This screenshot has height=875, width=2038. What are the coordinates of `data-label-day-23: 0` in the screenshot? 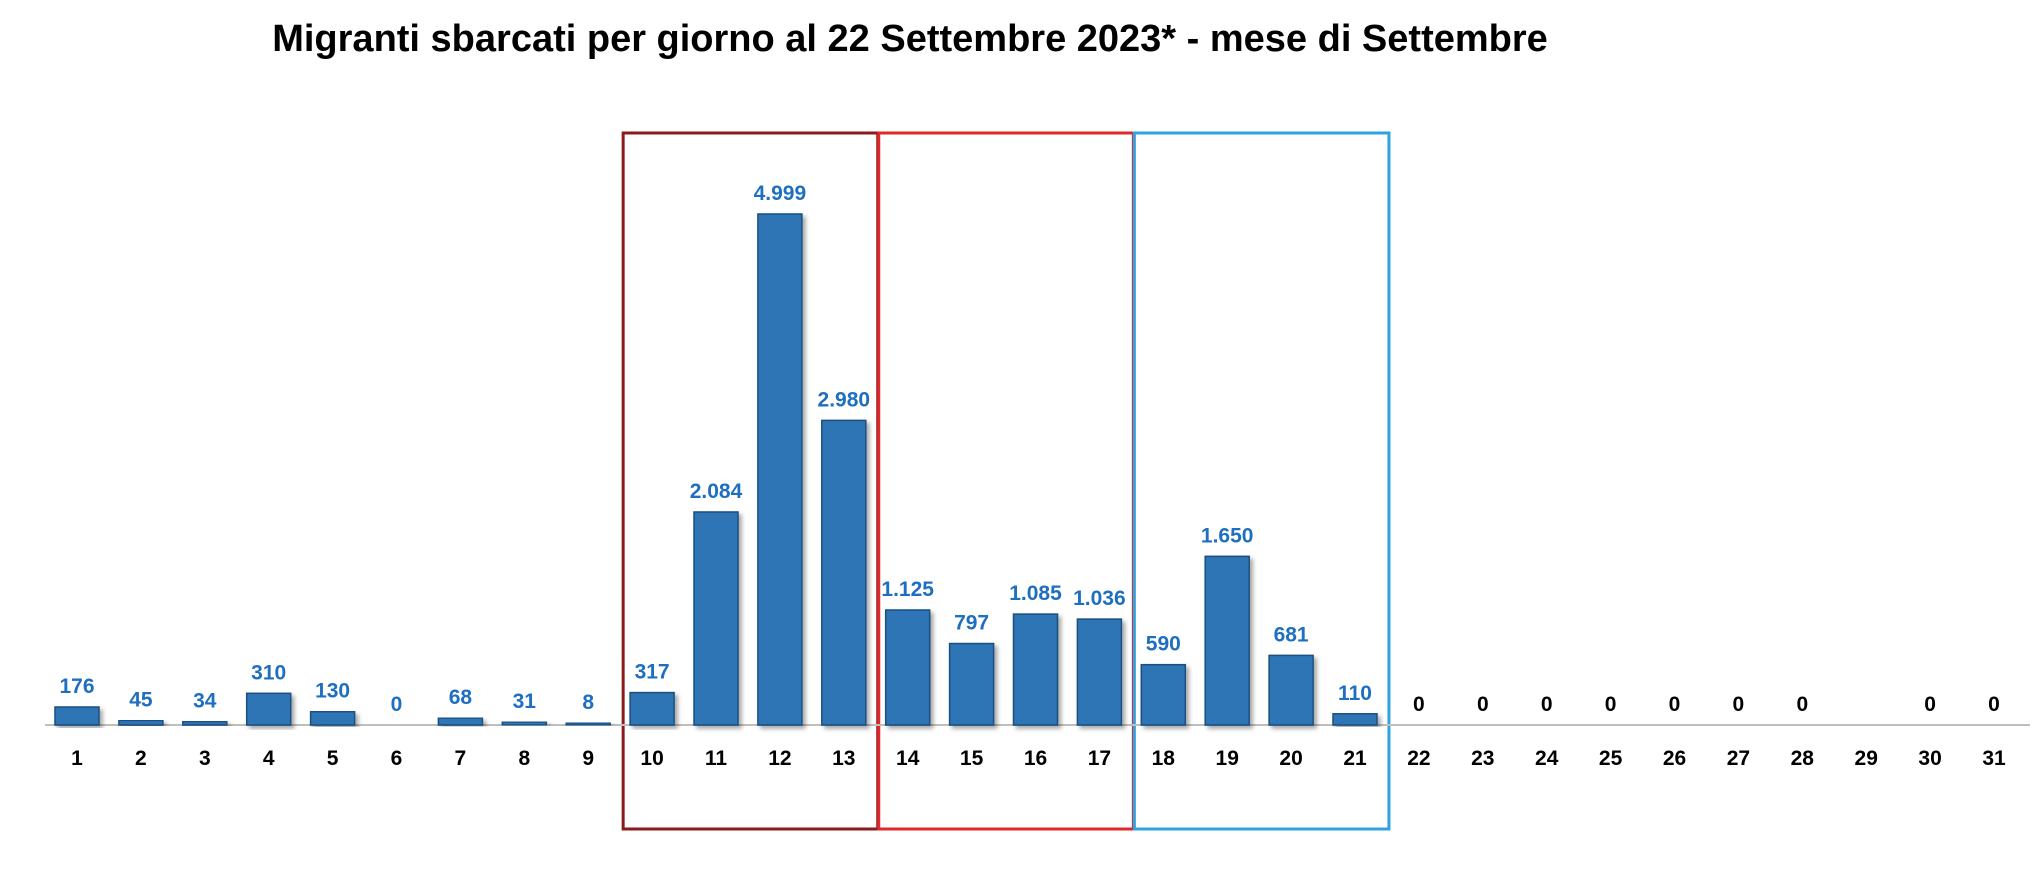 It's located at (1483, 704).